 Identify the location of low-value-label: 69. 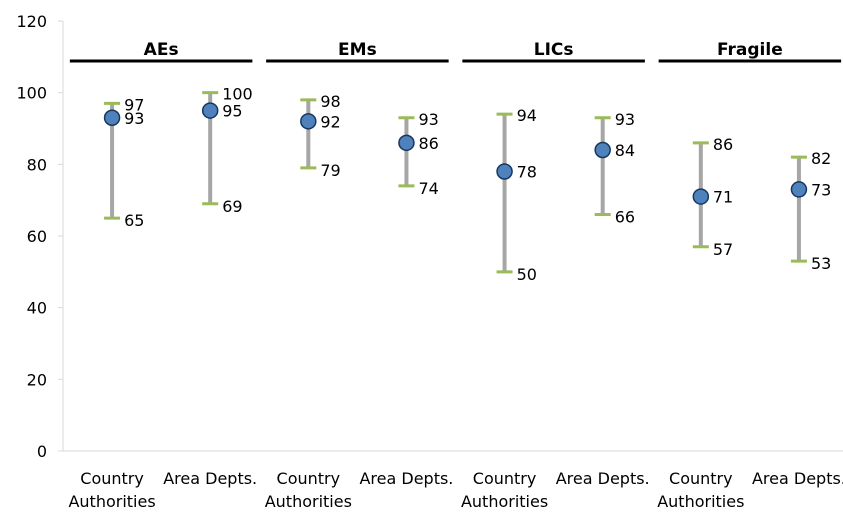
(232, 206).